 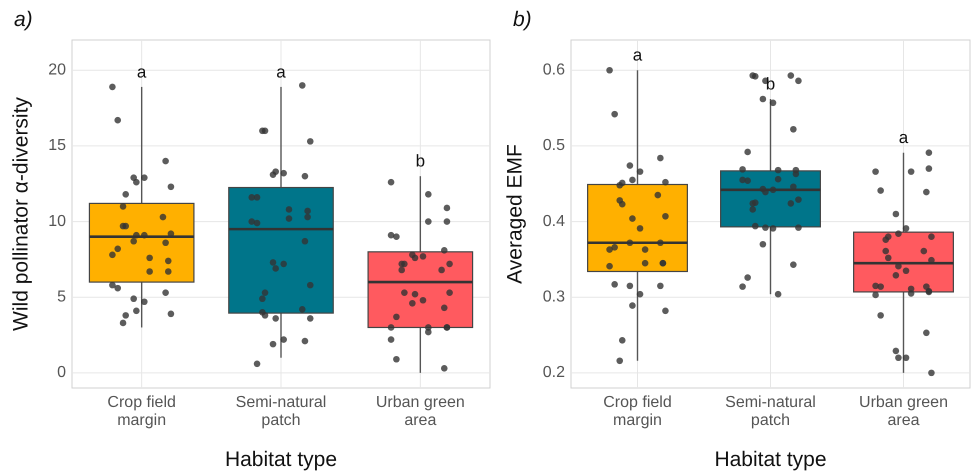 I want to click on y-tick-label: 5, so click(x=61, y=297).